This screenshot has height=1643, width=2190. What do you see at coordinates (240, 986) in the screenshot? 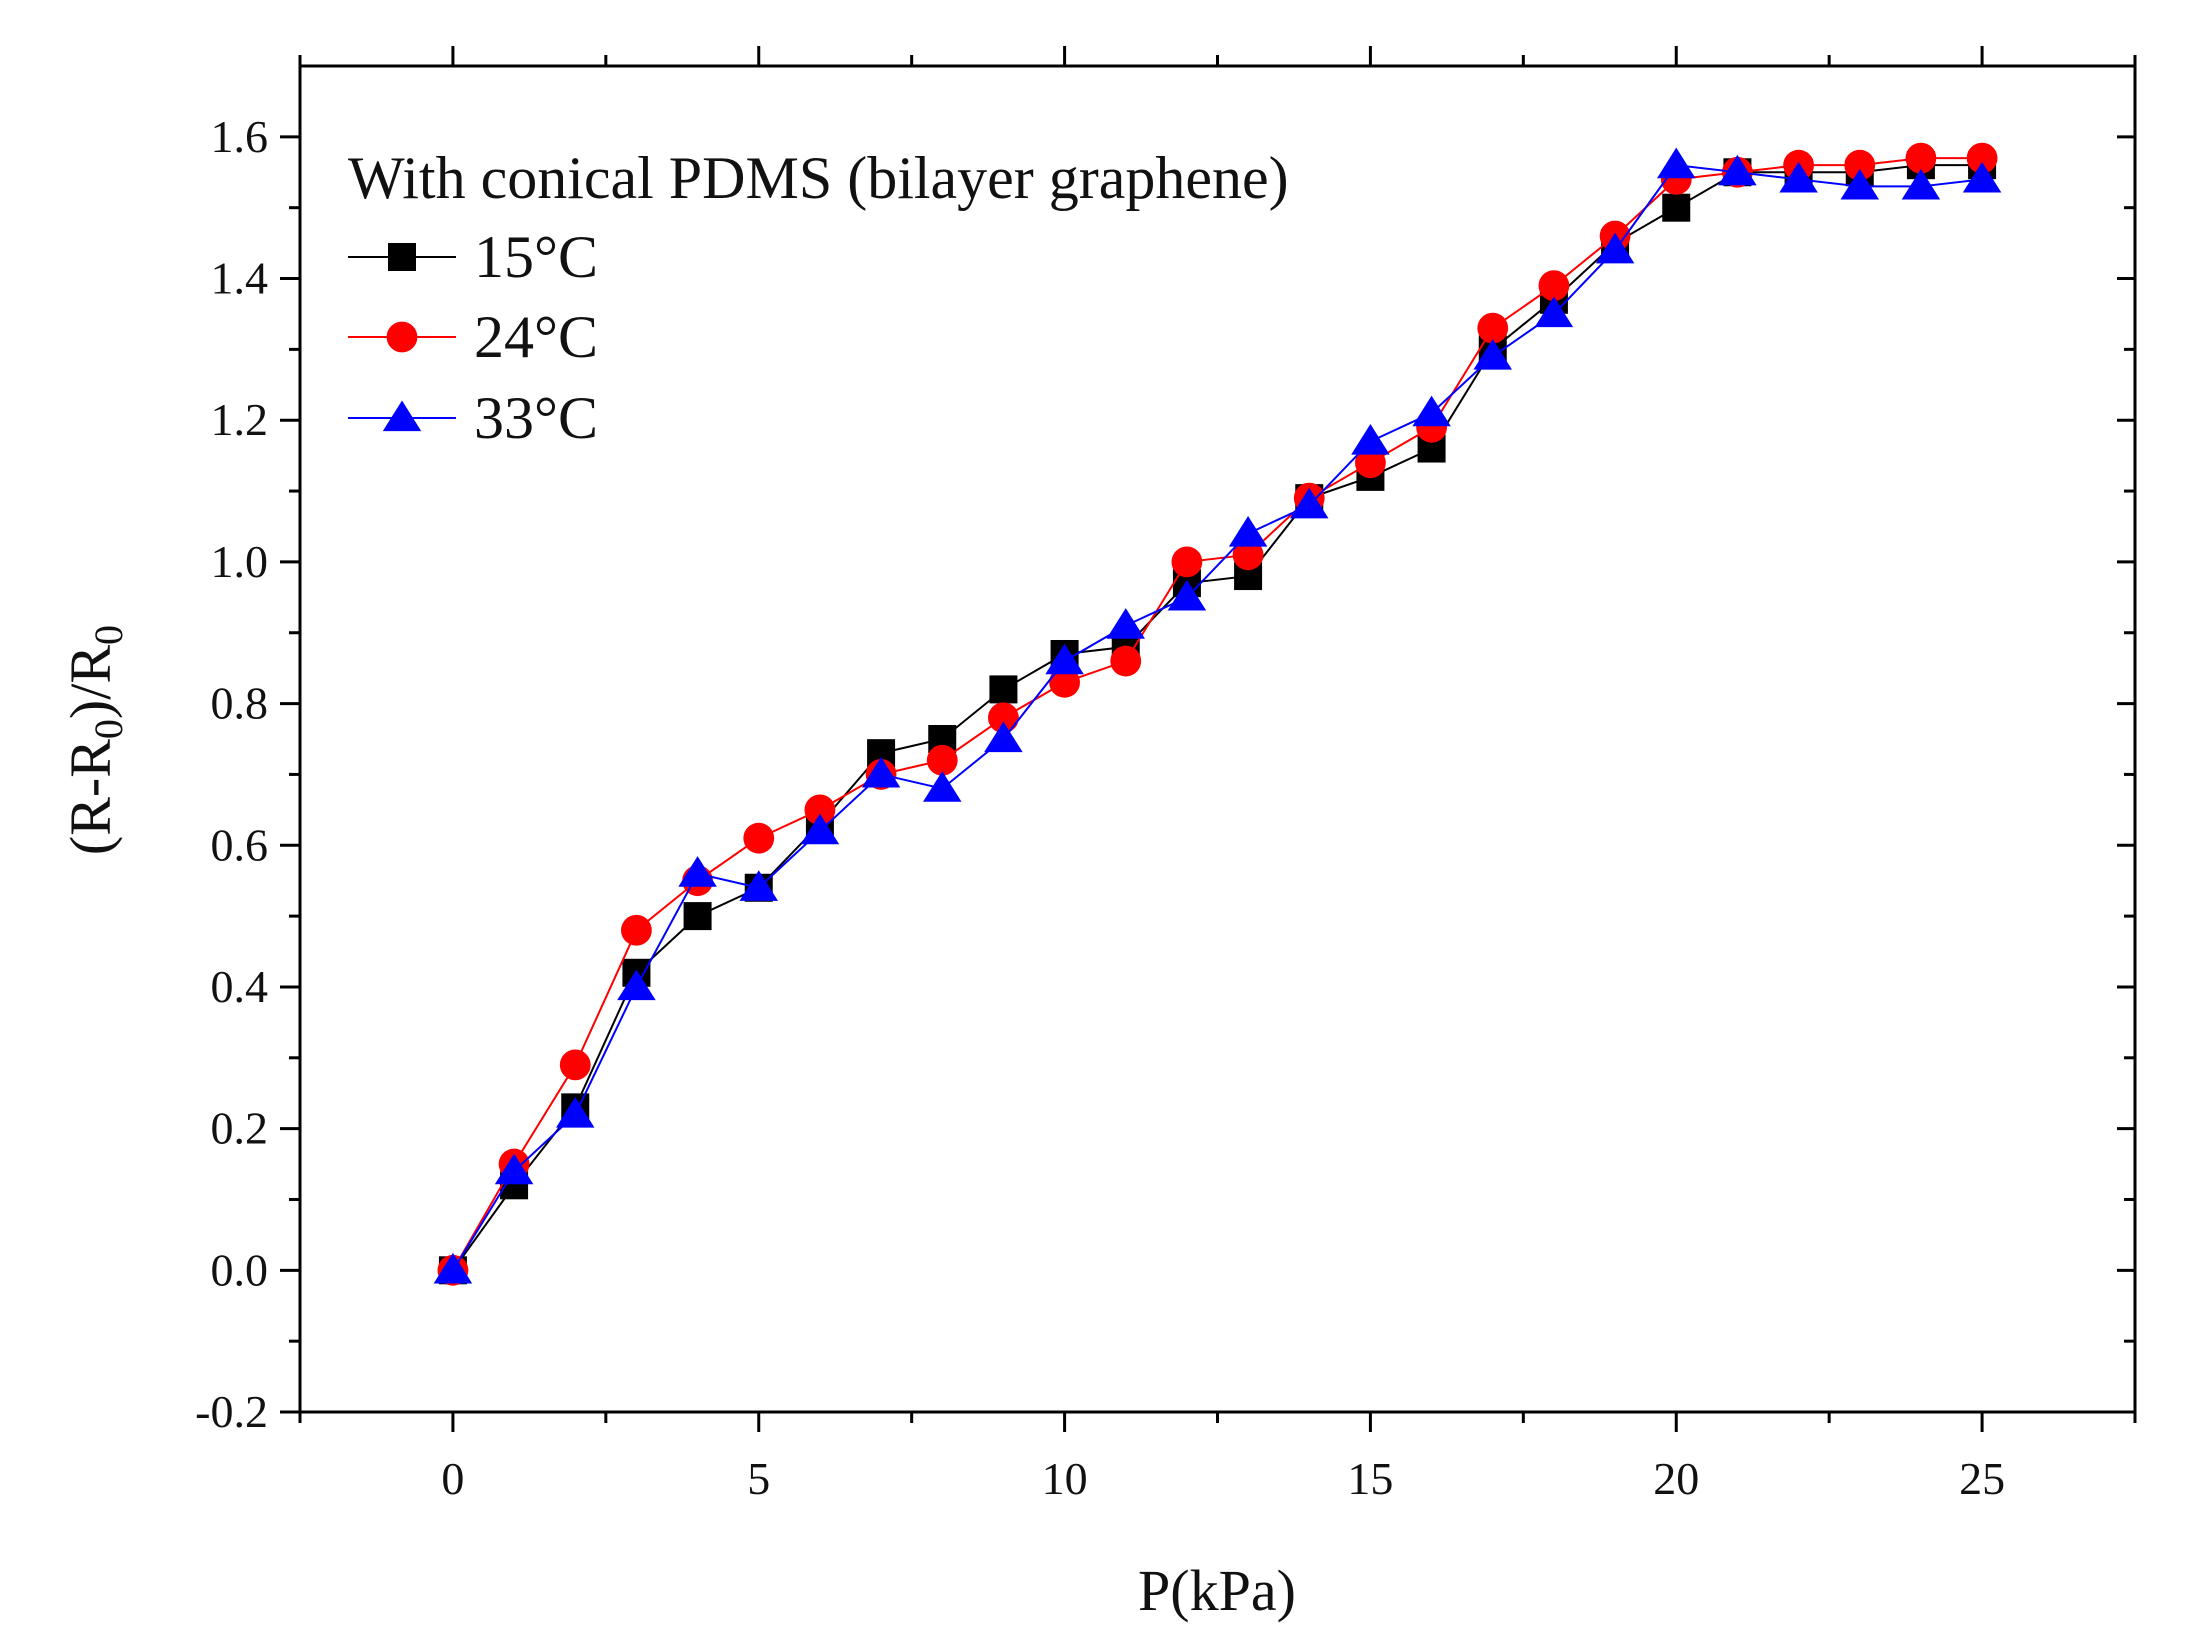
I see `y-tick-label: 0.4` at bounding box center [240, 986].